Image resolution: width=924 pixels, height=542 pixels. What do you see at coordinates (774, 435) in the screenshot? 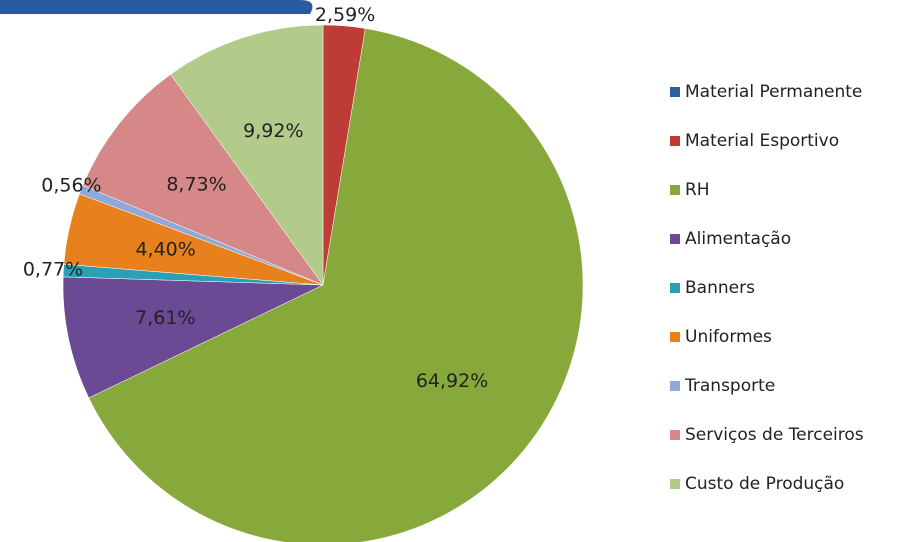
I see `legend-label: Serviços de Terceiros` at bounding box center [774, 435].